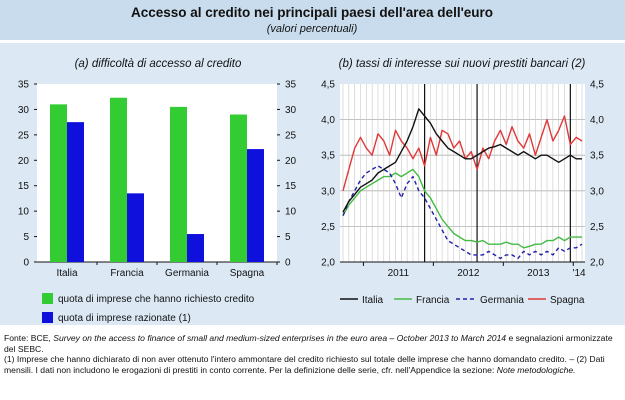  Describe the element at coordinates (24, 161) in the screenshot. I see `bar-y-tick-label-left: 20` at that location.